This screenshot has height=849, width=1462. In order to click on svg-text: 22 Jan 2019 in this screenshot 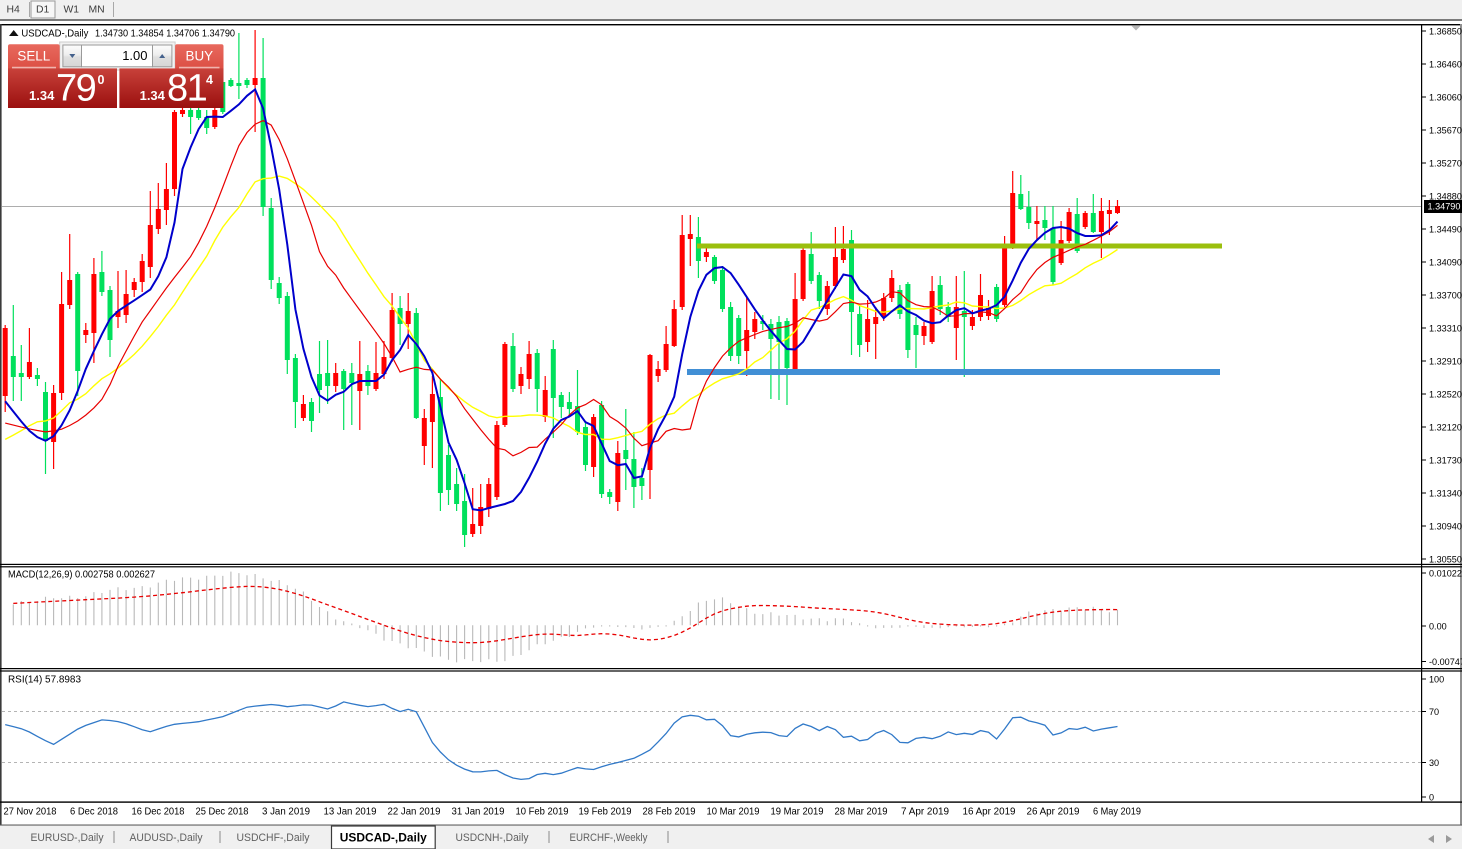, I will do `click(414, 812)`.